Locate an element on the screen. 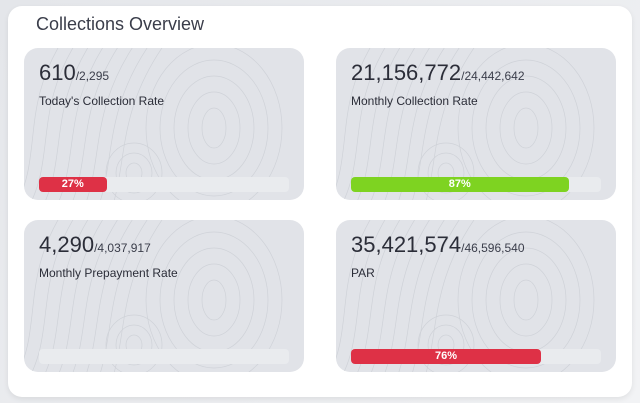 The image size is (640, 403). progress-bar is located at coordinates (164, 356).